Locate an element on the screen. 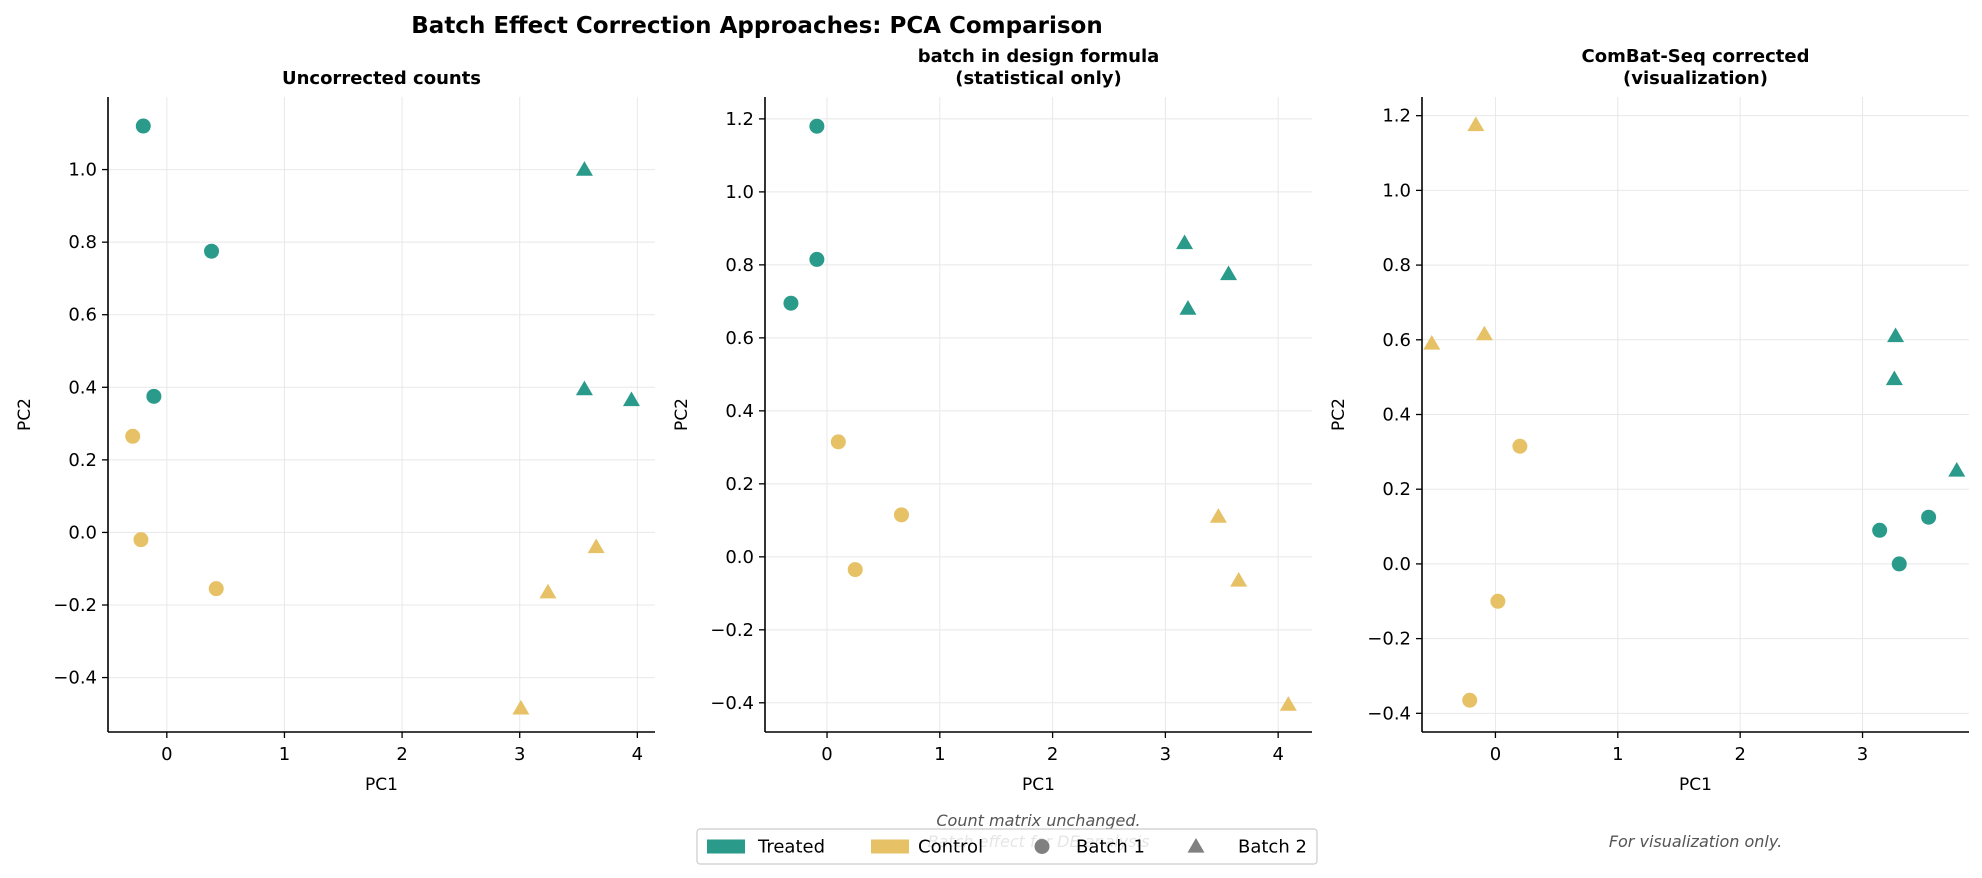 The height and width of the screenshot is (878, 1982). legend-item-treated: Treated is located at coordinates (766, 847).